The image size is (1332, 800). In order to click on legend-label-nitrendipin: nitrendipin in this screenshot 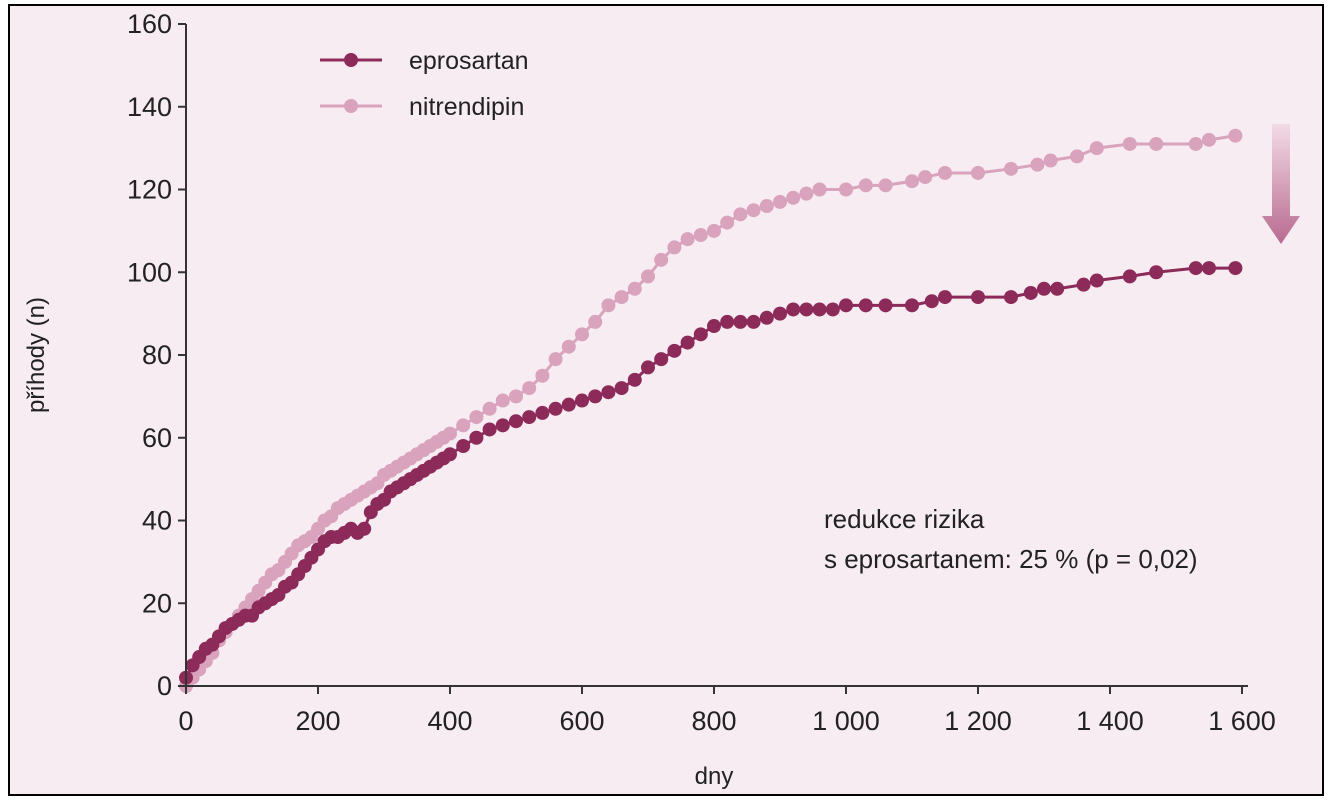, I will do `click(466, 107)`.